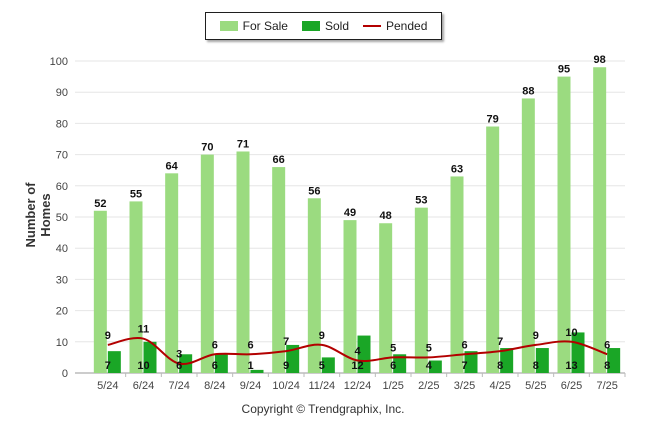 Image resolution: width=646 pixels, height=434 pixels. What do you see at coordinates (392, 386) in the screenshot?
I see `x-tick-label: 1/25` at bounding box center [392, 386].